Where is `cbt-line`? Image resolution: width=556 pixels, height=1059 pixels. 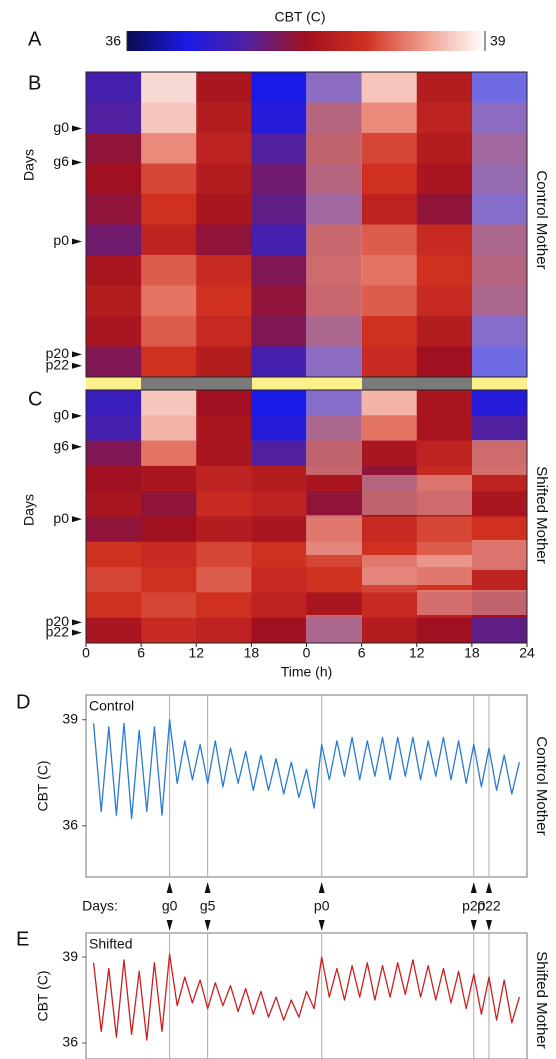
cbt-line is located at coordinates (306, 997).